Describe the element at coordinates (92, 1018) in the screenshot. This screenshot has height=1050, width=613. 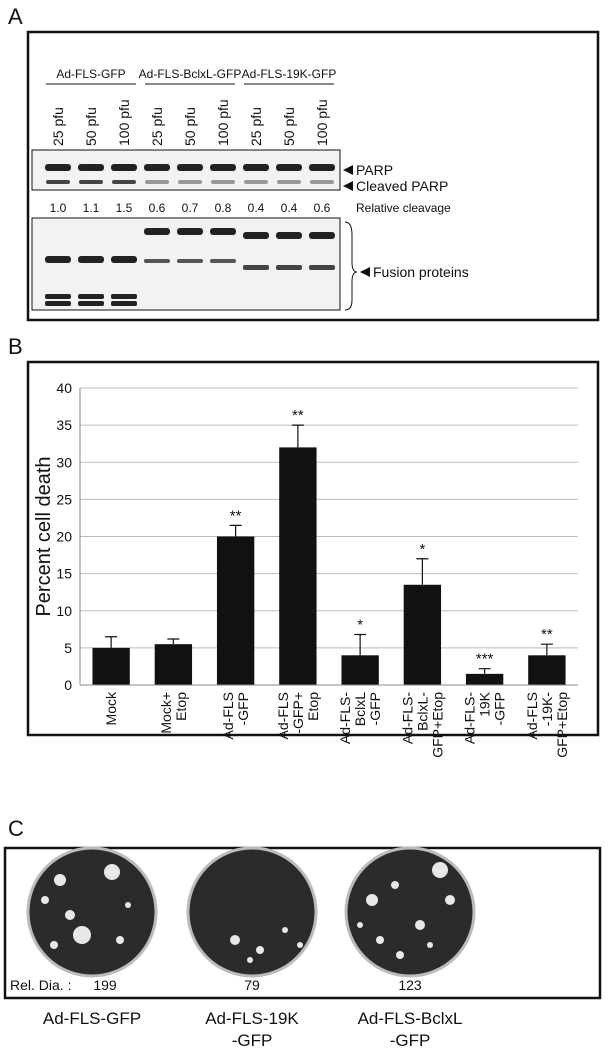
I see `plate-caption: Ad-FLS-GFP` at that location.